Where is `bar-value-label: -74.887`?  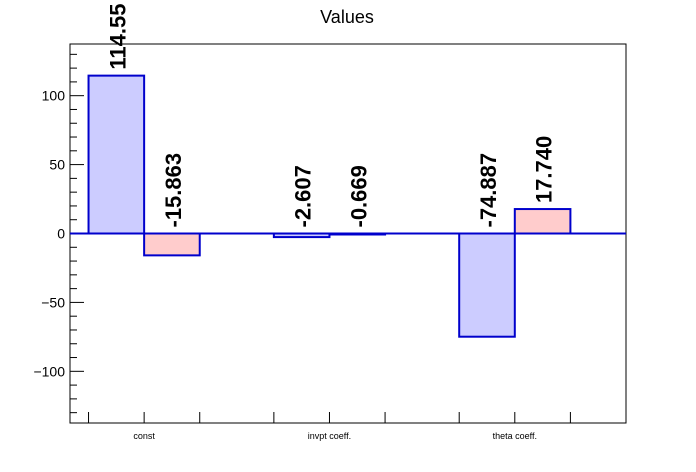 bar-value-label: -74.887 is located at coordinates (488, 190).